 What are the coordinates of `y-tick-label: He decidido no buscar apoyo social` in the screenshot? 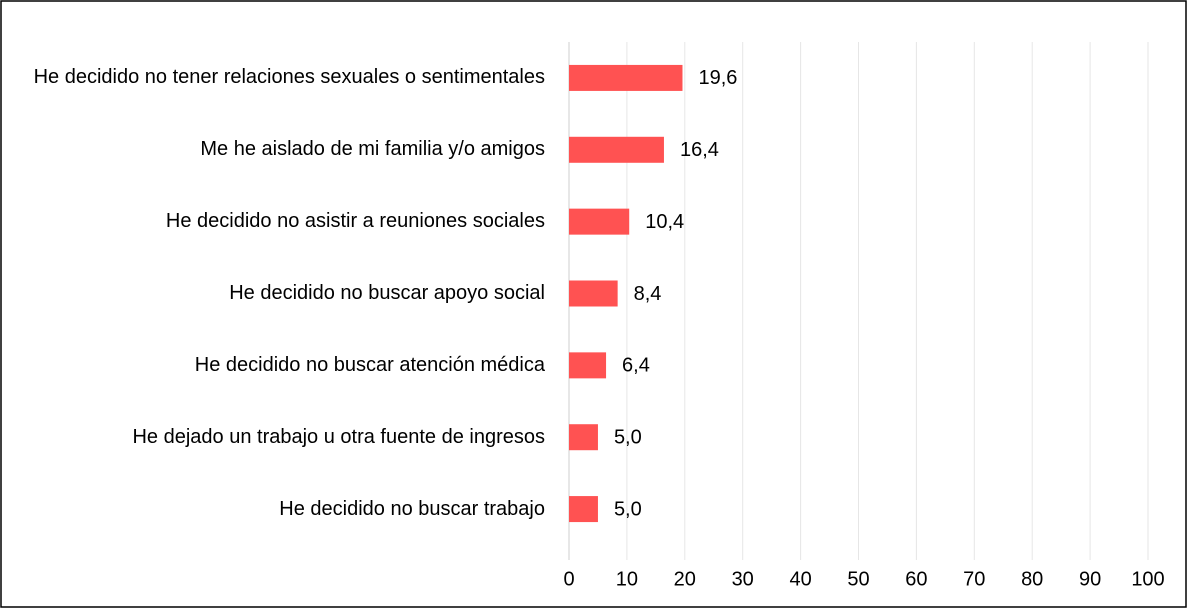 It's located at (387, 292).